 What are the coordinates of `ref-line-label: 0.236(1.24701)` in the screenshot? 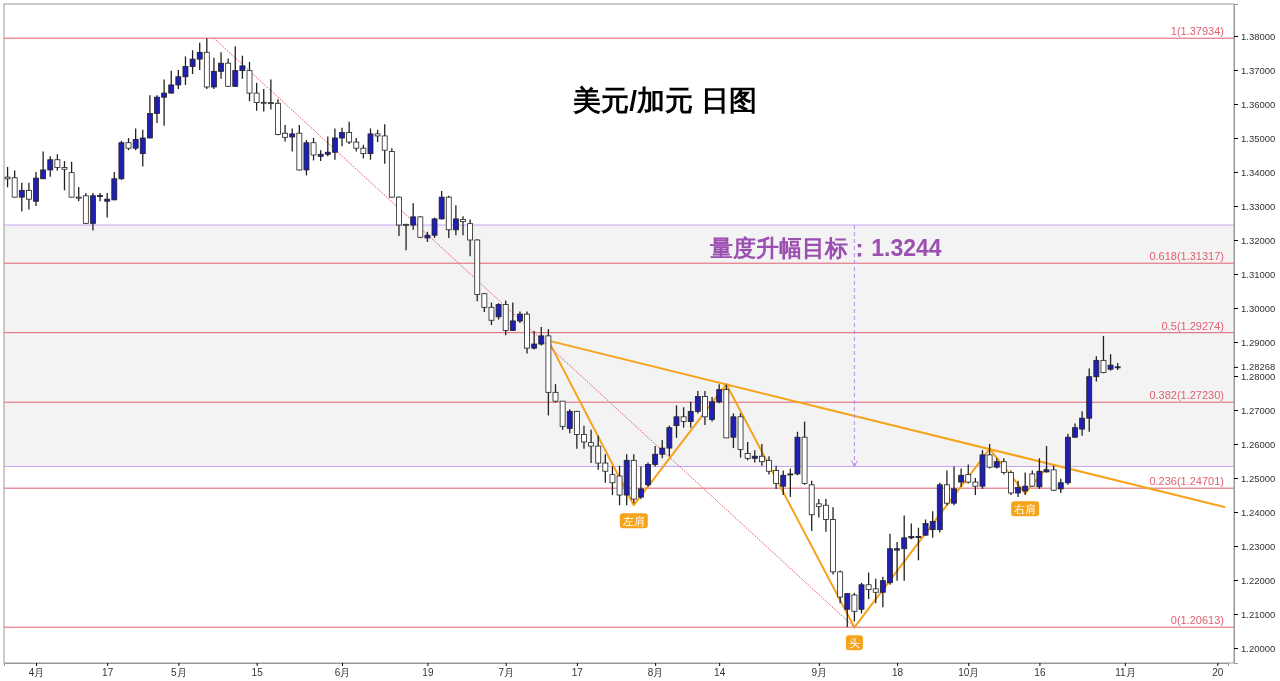 It's located at (1186, 481).